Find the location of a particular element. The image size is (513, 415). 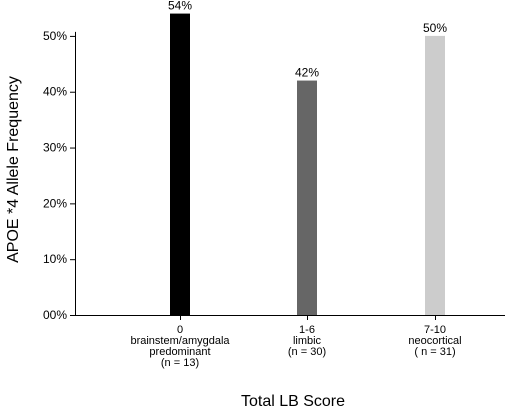

x-axis-title: Total LB Score is located at coordinates (293, 401).